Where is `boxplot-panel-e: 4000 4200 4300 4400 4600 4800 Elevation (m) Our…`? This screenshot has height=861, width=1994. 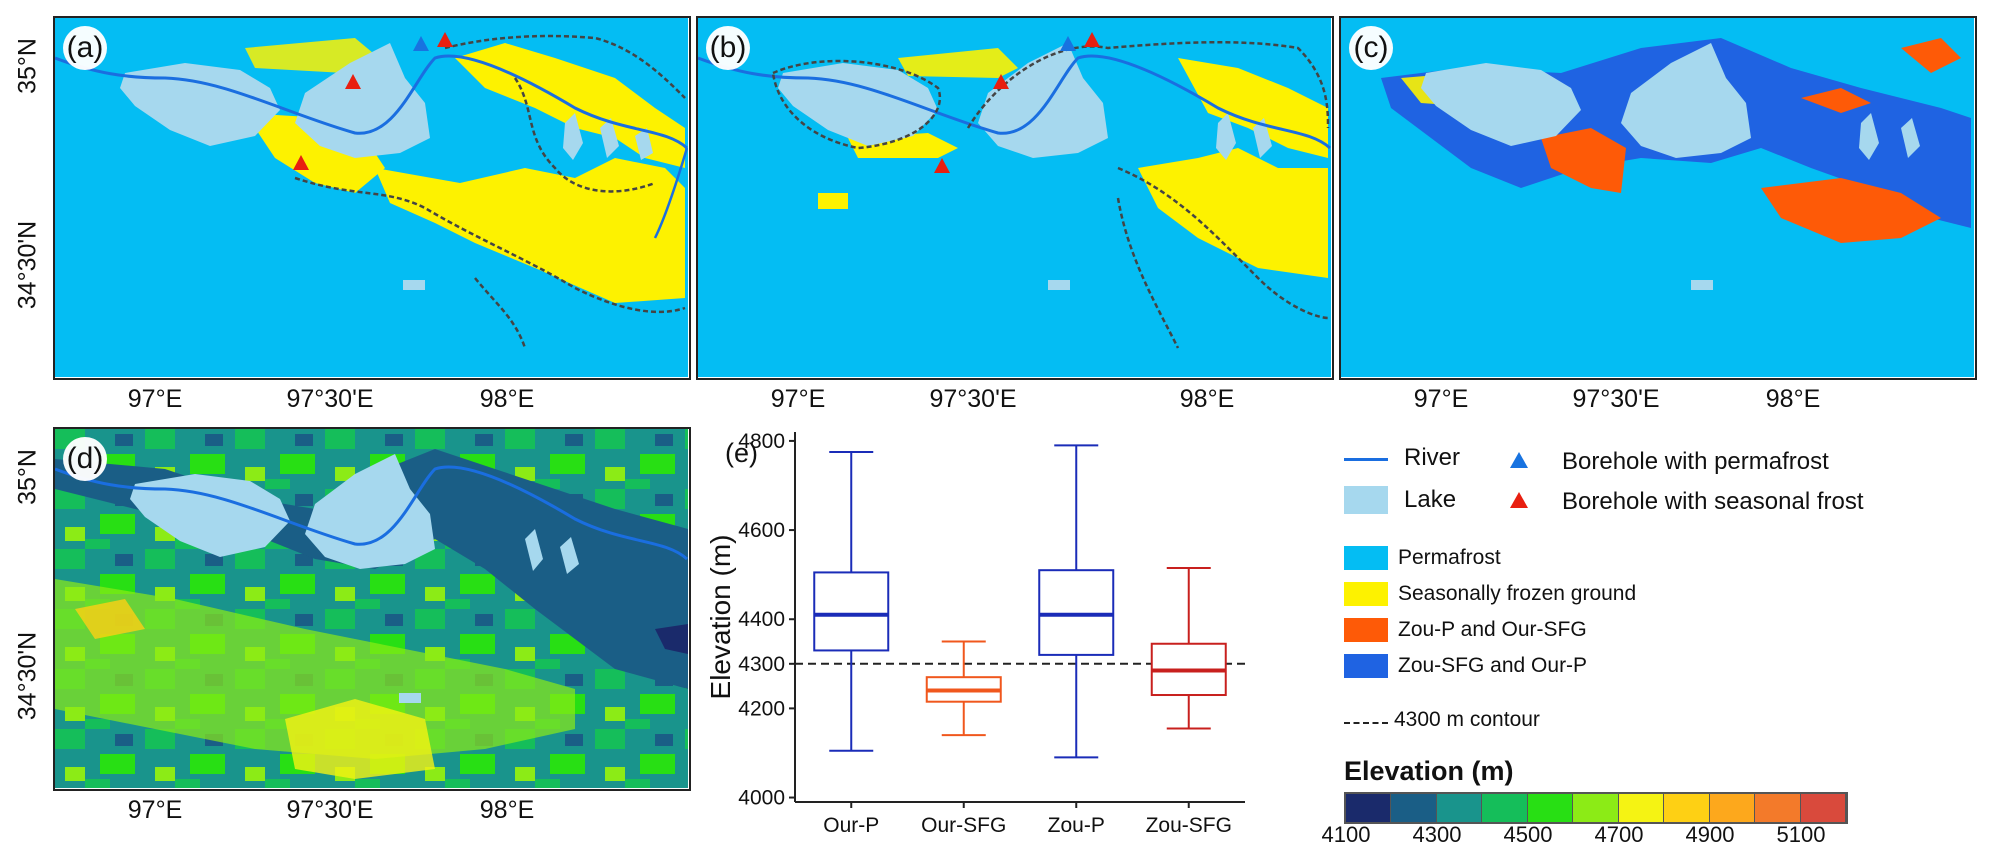 boxplot-panel-e: 4000 4200 4300 4400 4600 4800 Elevation (m) Our… is located at coordinates (980, 630).